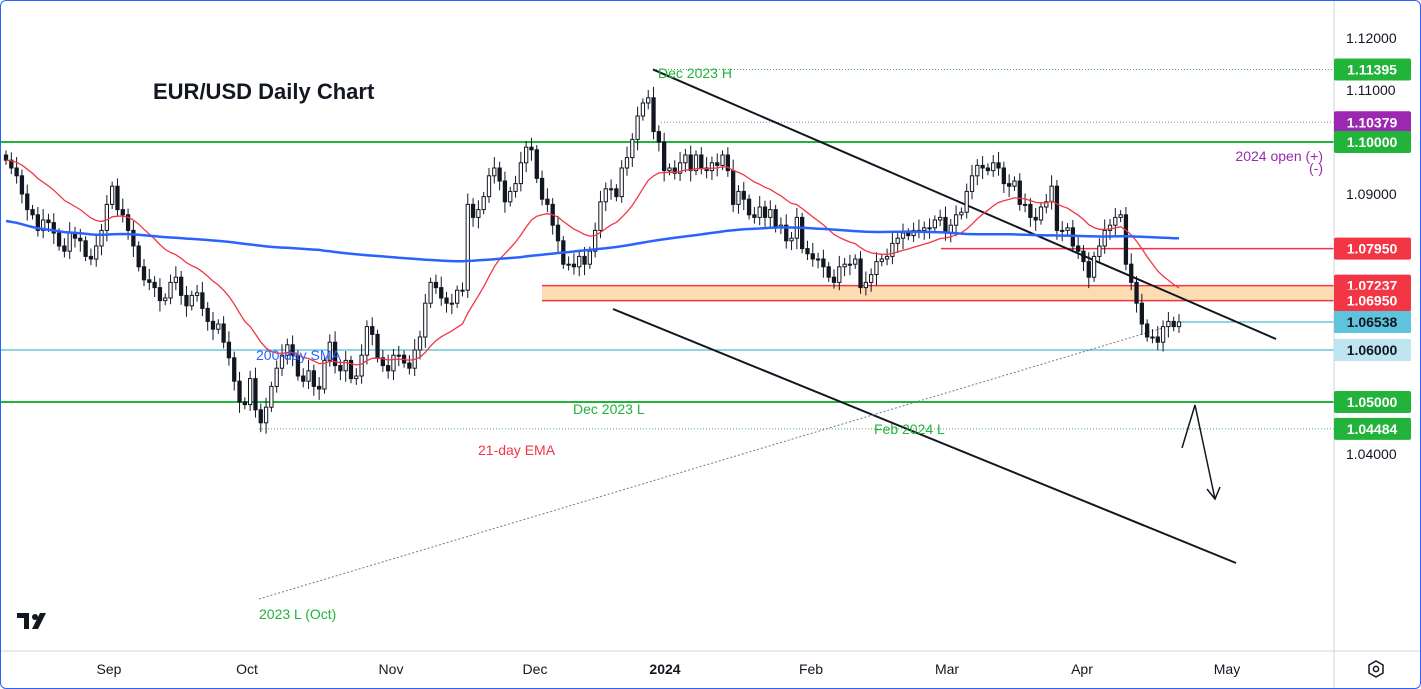 This screenshot has width=1421, height=689. Describe the element at coordinates (1316, 168) in the screenshot. I see `open-2024-minus-label: (-)` at that location.